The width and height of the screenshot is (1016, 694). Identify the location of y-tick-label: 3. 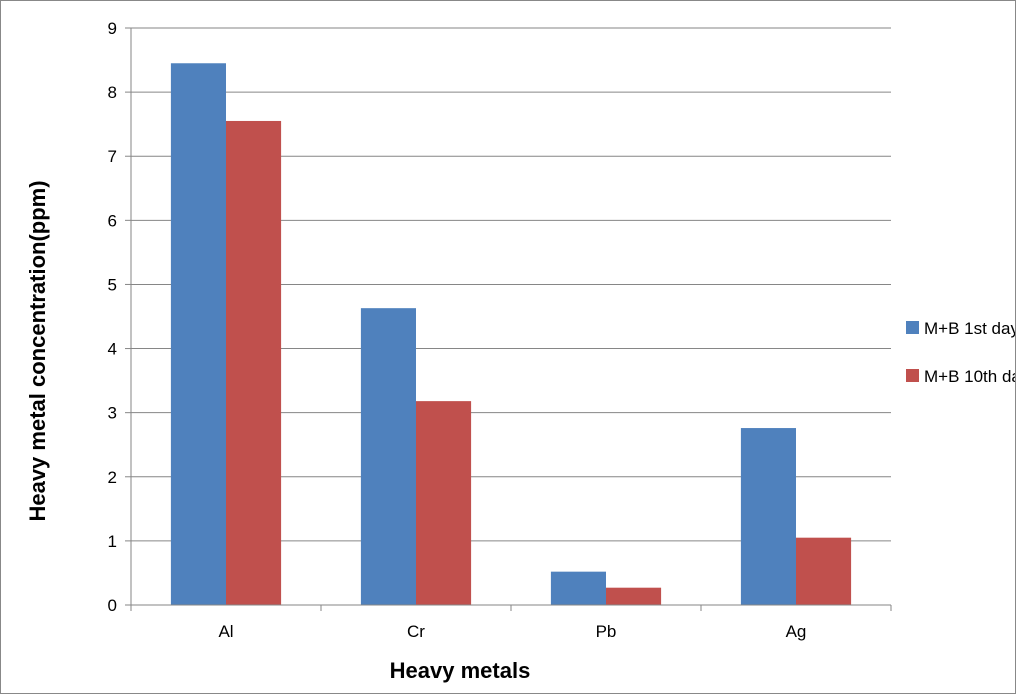
(112, 413).